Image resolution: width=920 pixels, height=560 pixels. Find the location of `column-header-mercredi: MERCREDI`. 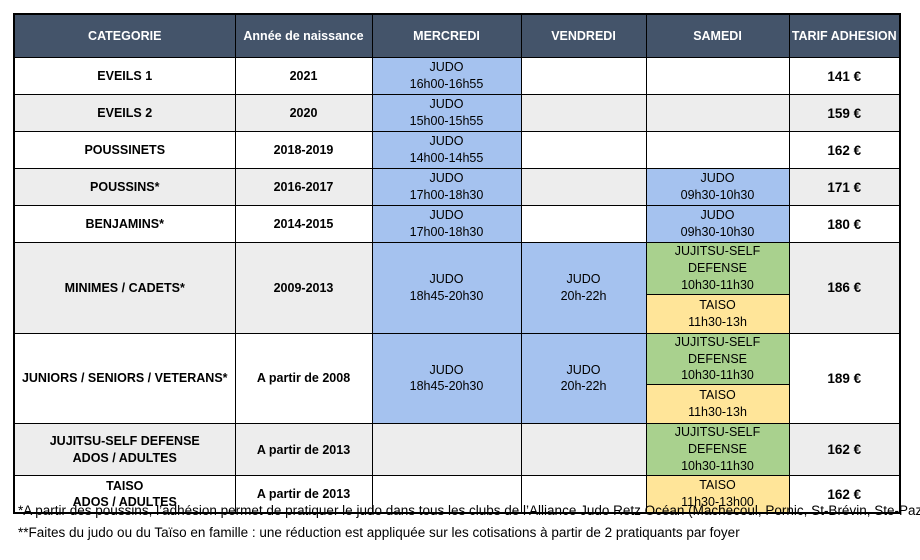

column-header-mercredi: MERCREDI is located at coordinates (446, 35).